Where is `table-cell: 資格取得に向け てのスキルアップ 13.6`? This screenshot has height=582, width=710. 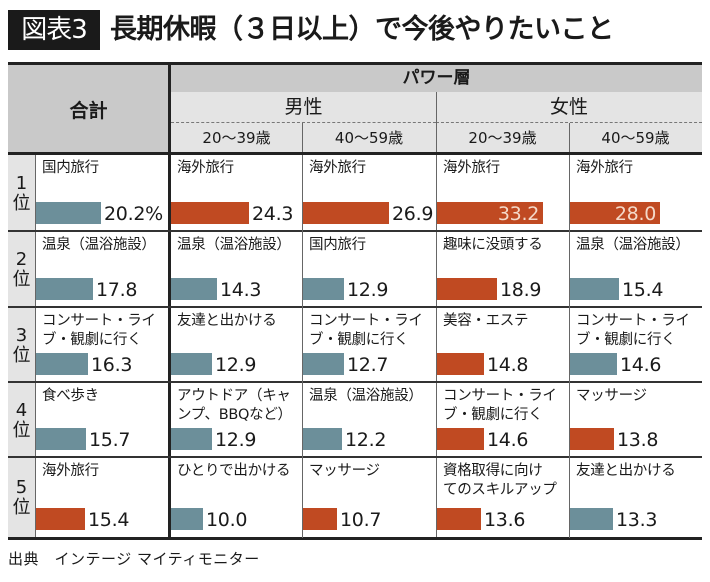
table-cell: 資格取得に向け てのスキルアップ 13.6 is located at coordinates (503, 498).